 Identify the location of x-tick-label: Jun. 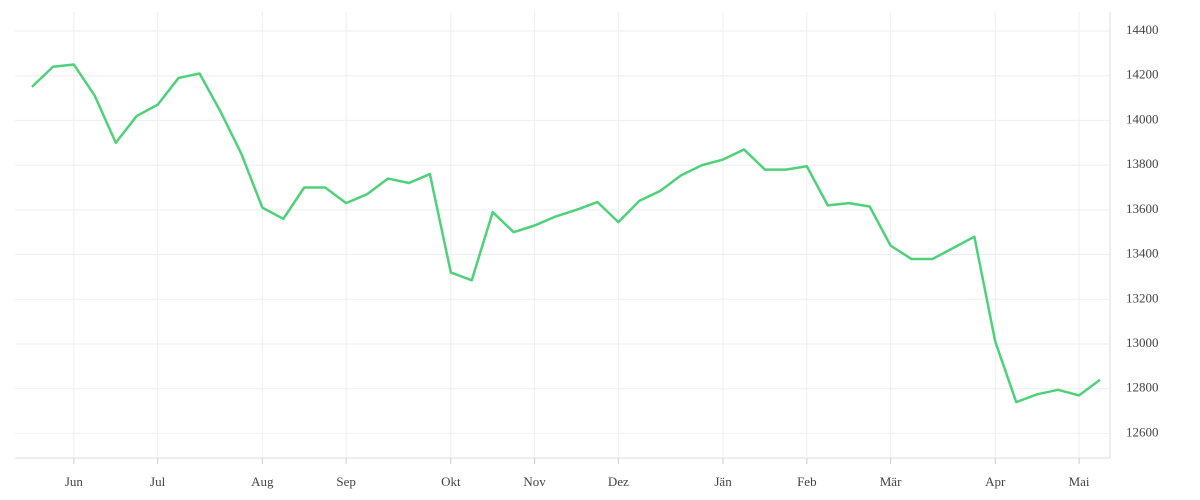
(74, 481).